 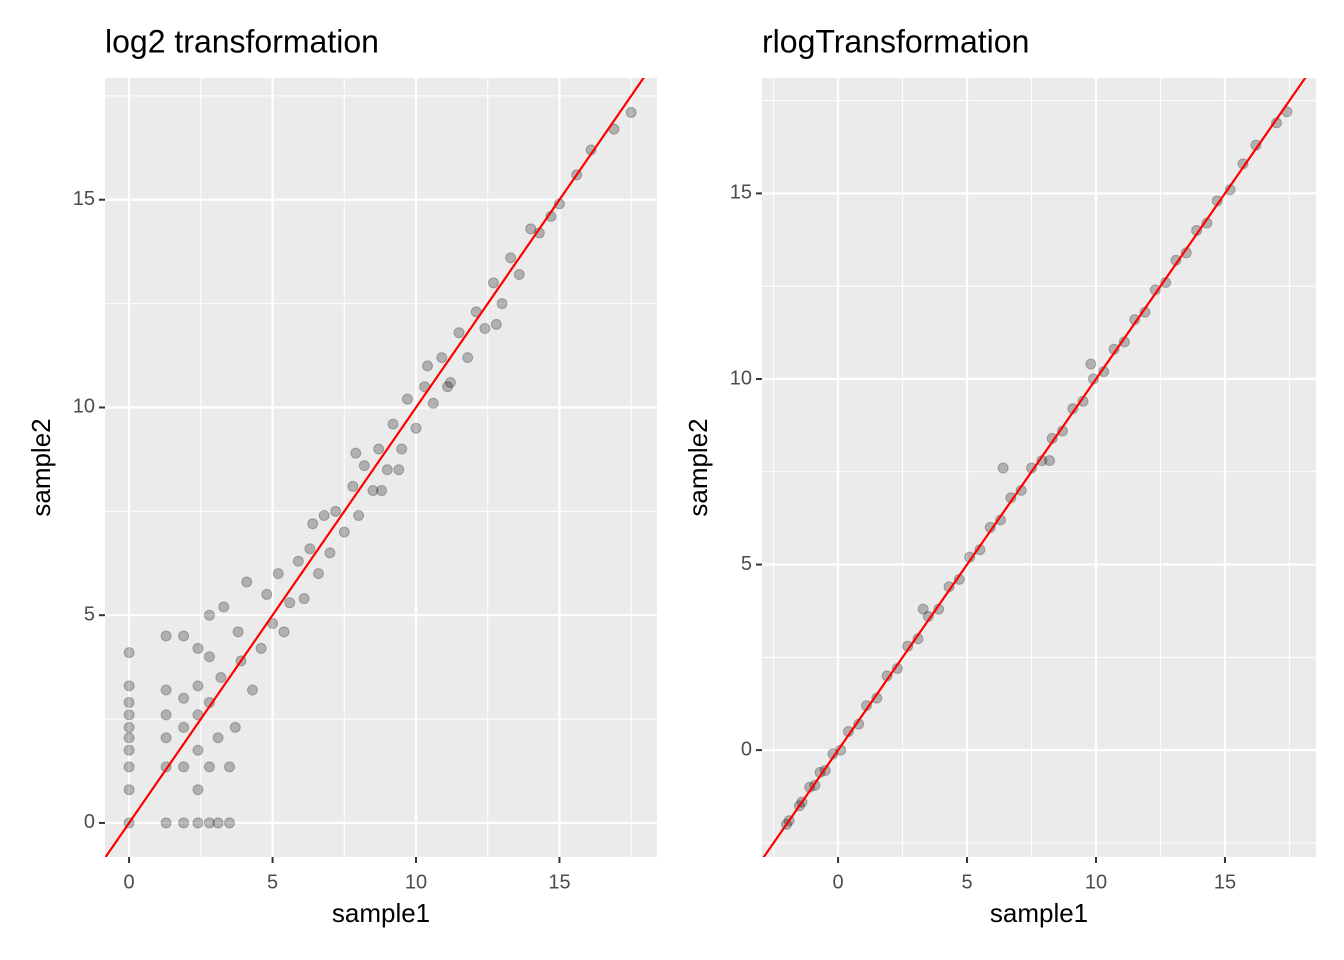 What do you see at coordinates (41, 467) in the screenshot?
I see `y-axis-title: sample2` at bounding box center [41, 467].